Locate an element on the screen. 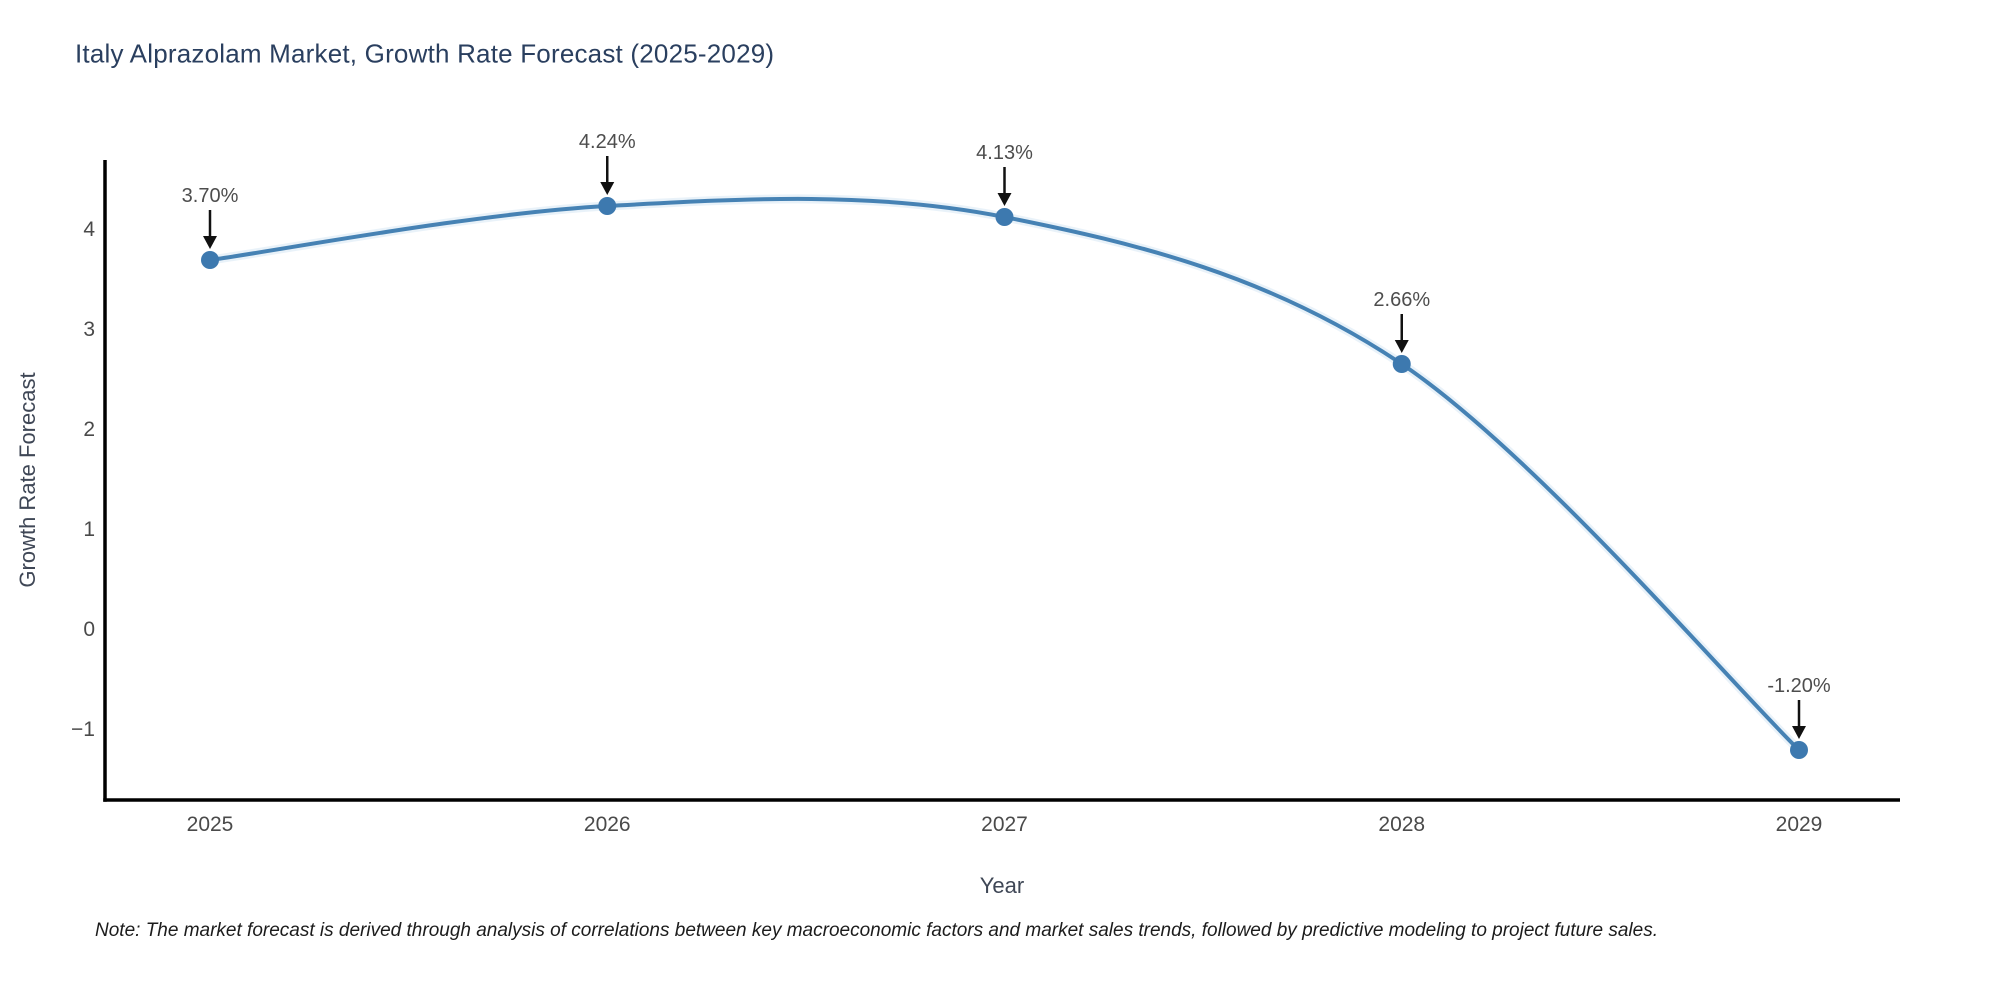 The width and height of the screenshot is (2000, 1000). point-value-label: 2.66% is located at coordinates (1402, 300).